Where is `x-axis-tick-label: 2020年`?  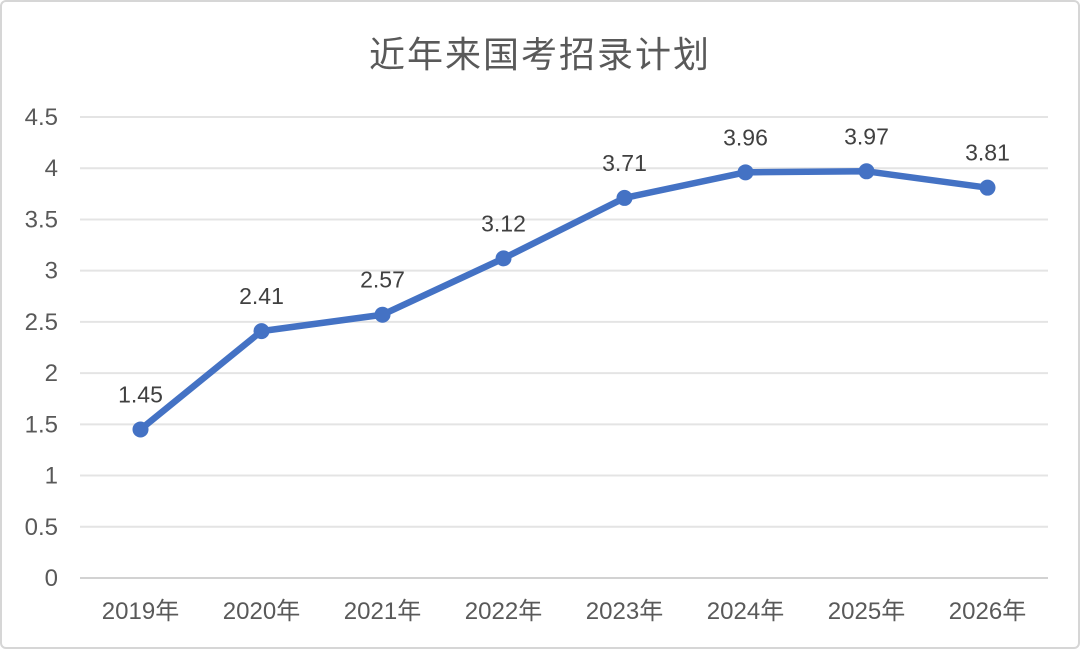
x-axis-tick-label: 2020年 is located at coordinates (261, 611).